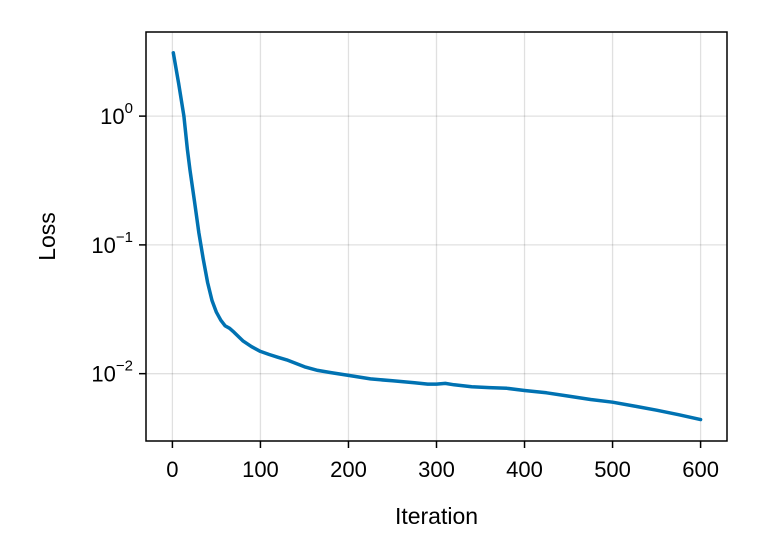 This screenshot has height=560, width=760. Describe the element at coordinates (436, 516) in the screenshot. I see `x-axis-title: Iteration` at that location.